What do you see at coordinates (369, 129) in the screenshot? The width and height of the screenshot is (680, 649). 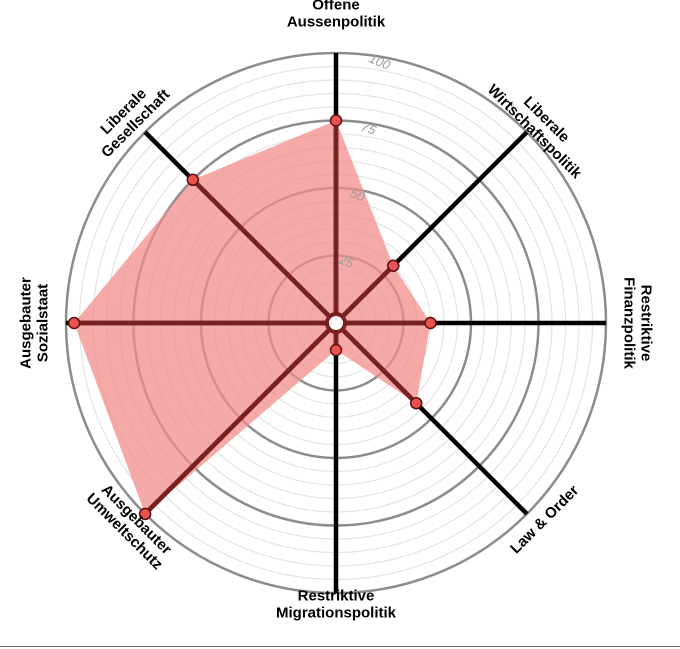 I see `tick-label: 75` at bounding box center [369, 129].